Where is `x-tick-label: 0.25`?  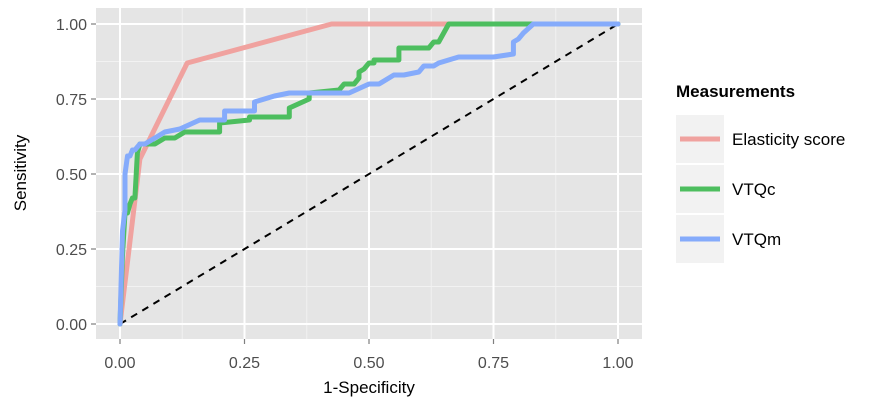 x-tick-label: 0.25 is located at coordinates (244, 363).